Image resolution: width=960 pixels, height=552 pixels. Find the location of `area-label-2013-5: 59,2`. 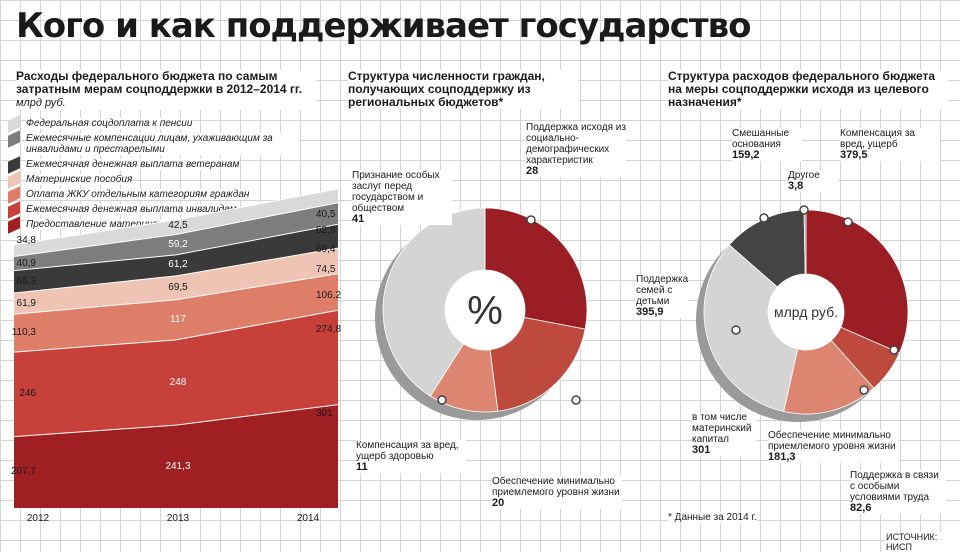

area-label-2013-5: 59,2 is located at coordinates (178, 244).